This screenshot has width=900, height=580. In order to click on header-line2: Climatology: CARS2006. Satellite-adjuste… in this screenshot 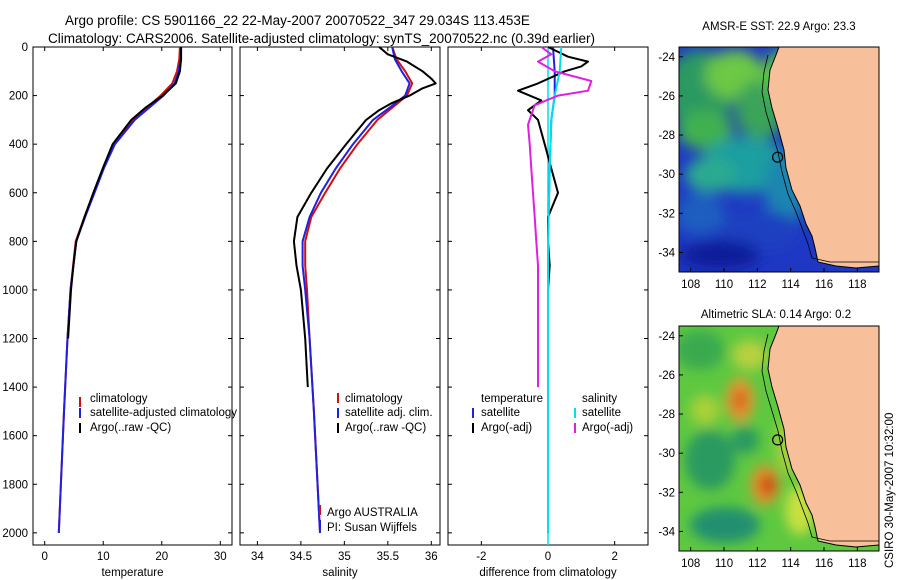, I will do `click(321, 38)`.